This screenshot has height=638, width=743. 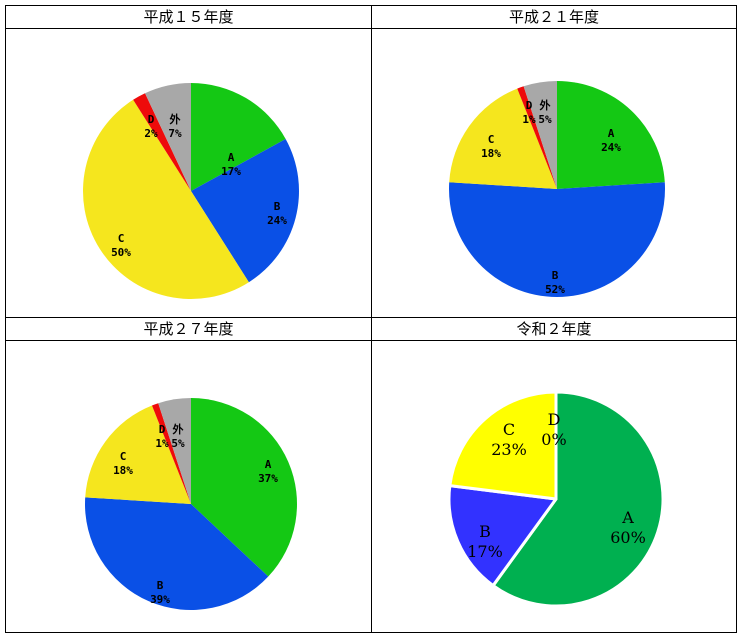 I want to click on pie-chart-h15: A17% B24% C50% D2% 外7%, so click(x=191, y=191).